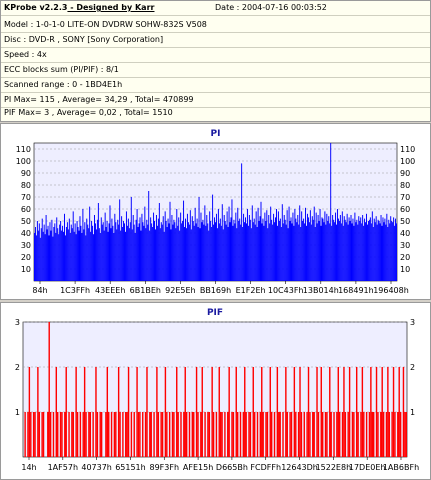  I want to click on x-tick-label: BB169h, so click(215, 290).